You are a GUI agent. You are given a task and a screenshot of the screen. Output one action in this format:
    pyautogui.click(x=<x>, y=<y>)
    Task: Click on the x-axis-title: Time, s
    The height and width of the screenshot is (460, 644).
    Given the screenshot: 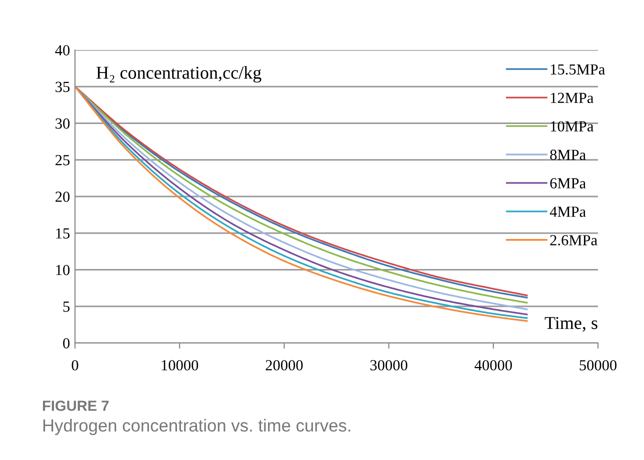 What is the action you would take?
    pyautogui.click(x=571, y=324)
    